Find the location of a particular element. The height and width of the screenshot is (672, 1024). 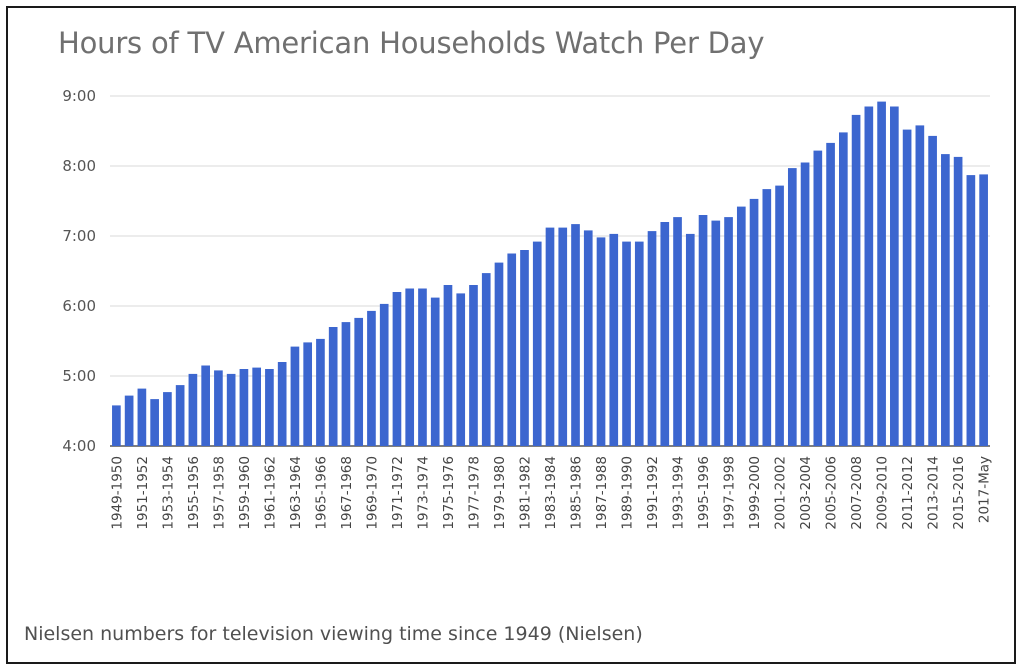

x-tick-label: 1951-1952 is located at coordinates (143, 493).